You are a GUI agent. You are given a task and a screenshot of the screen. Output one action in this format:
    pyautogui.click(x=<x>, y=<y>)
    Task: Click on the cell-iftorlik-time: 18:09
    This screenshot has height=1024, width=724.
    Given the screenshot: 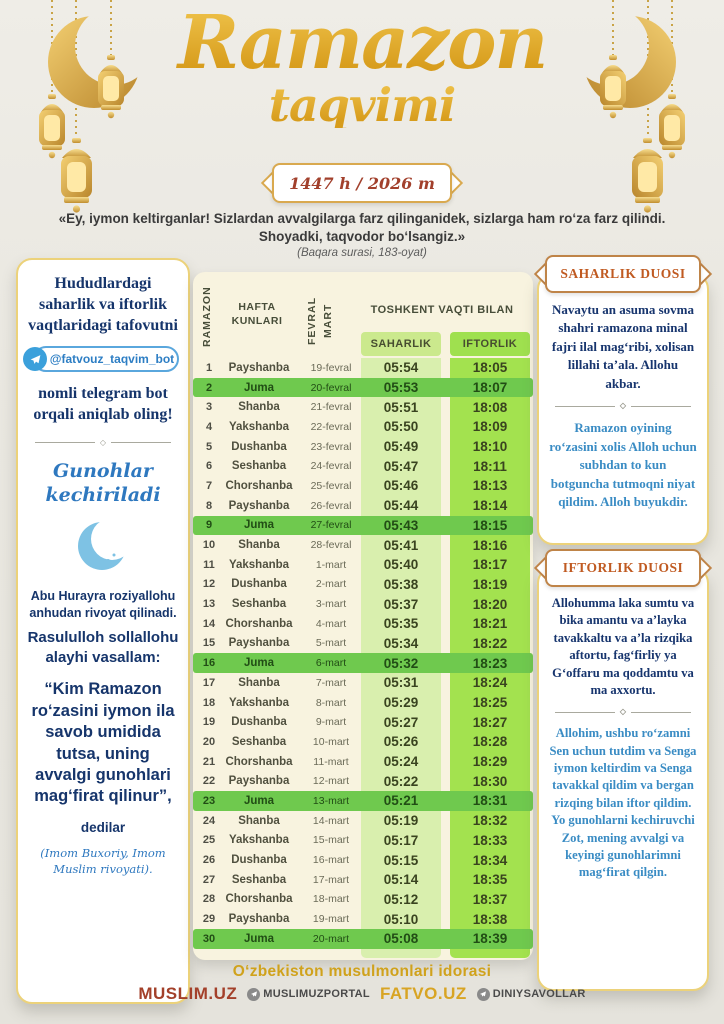 What is the action you would take?
    pyautogui.click(x=490, y=427)
    